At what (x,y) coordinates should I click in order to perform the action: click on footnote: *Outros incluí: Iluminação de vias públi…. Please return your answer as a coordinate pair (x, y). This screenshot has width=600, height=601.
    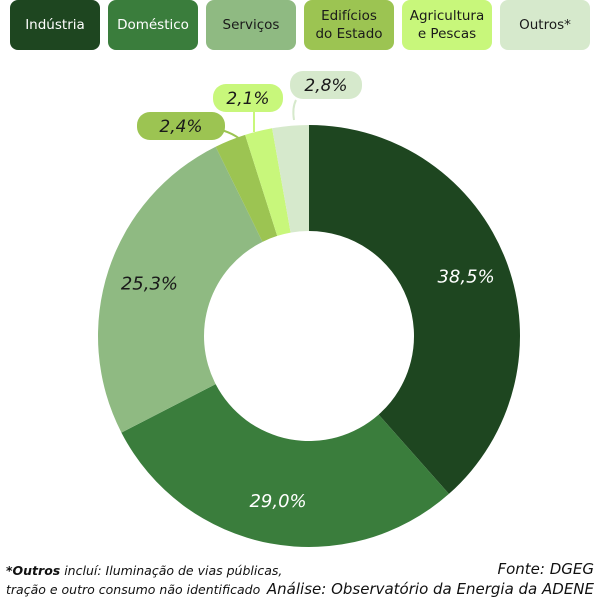
    Looking at the image, I should click on (144, 580).